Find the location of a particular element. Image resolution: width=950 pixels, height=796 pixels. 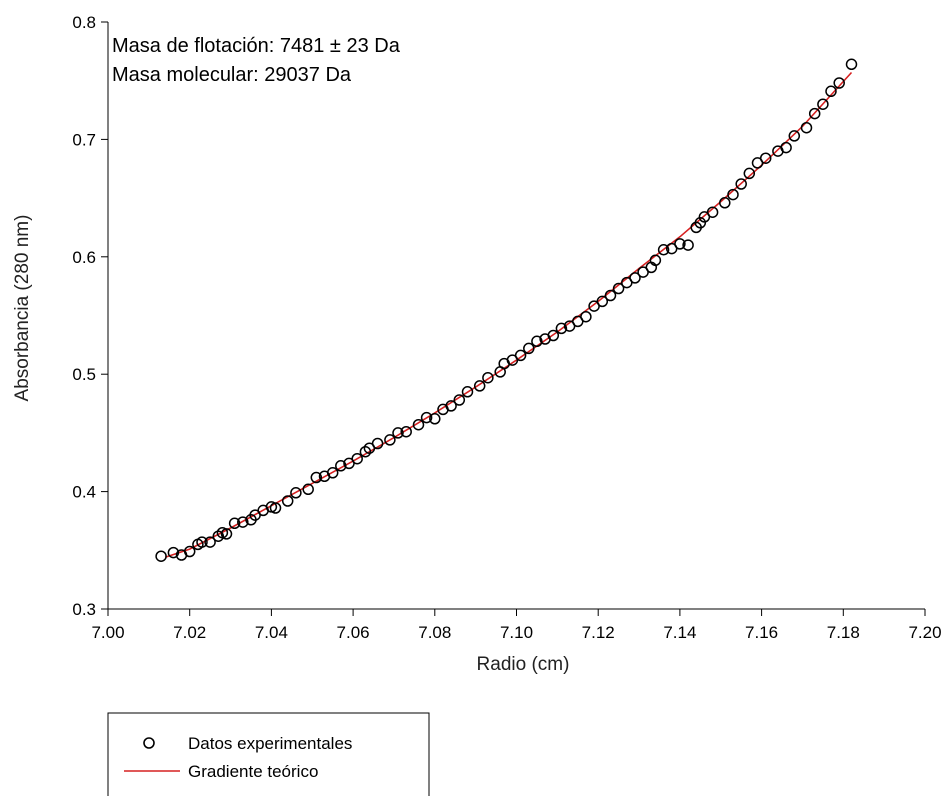

x-tick-label: 7.08 is located at coordinates (434, 632).